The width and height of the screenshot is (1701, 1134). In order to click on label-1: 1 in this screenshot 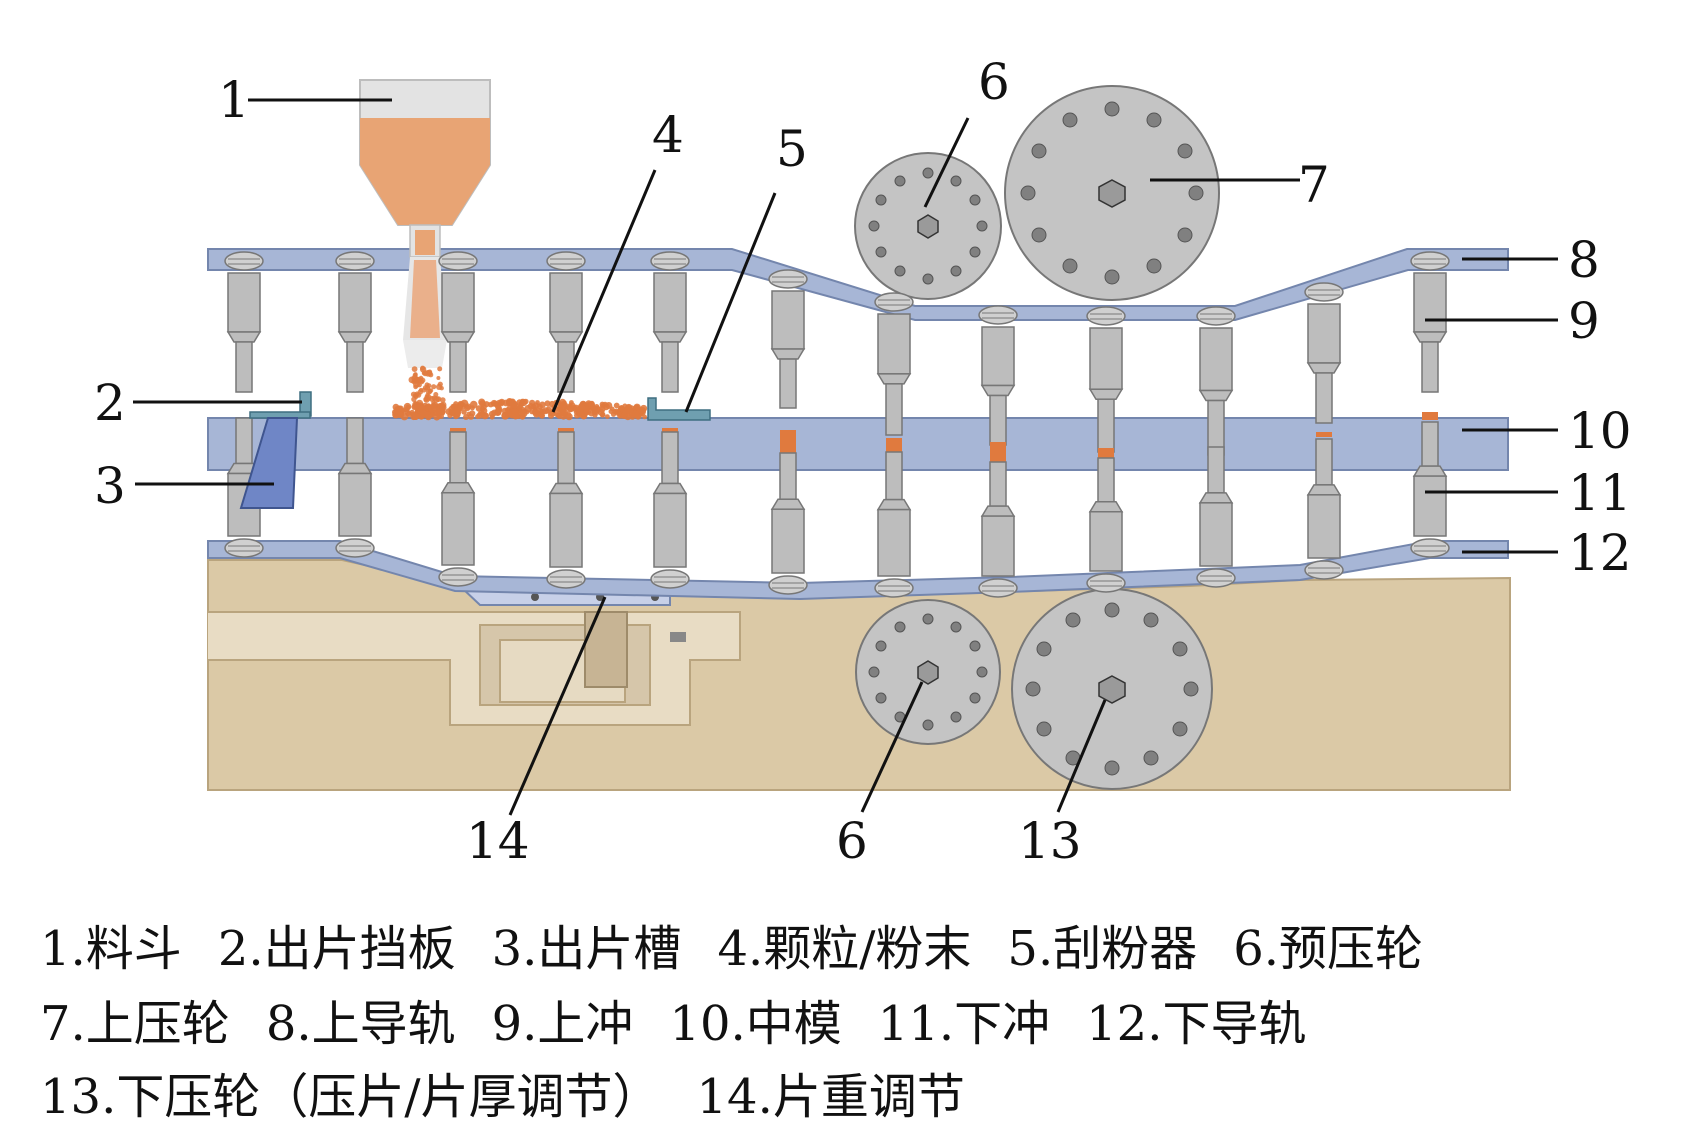, I will do `click(234, 100)`.